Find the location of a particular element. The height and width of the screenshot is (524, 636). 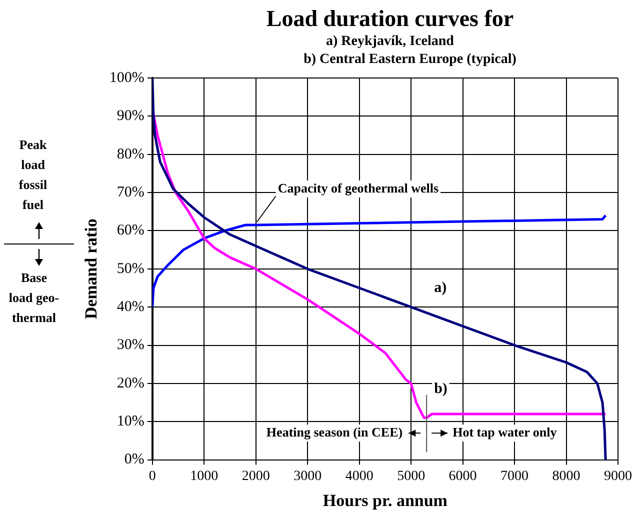

y-tick-label: 30% is located at coordinates (130, 345).